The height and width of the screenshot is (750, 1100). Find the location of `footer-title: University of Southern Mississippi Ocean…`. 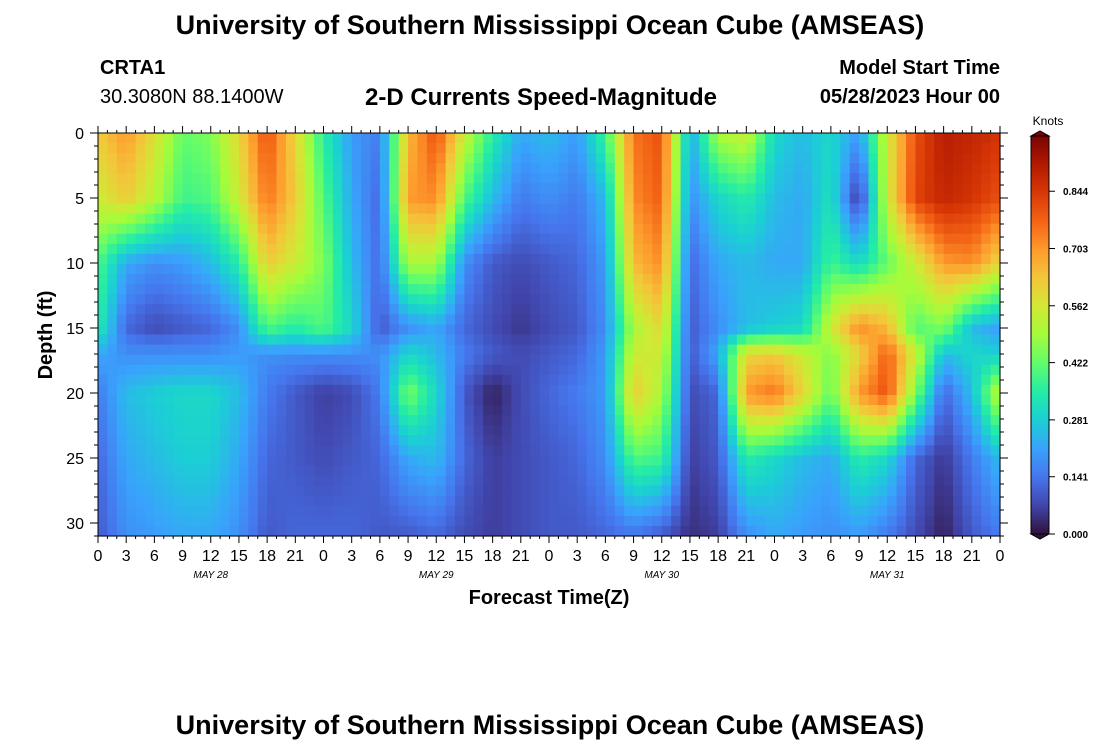

footer-title: University of Southern Mississippi Ocean… is located at coordinates (550, 725).